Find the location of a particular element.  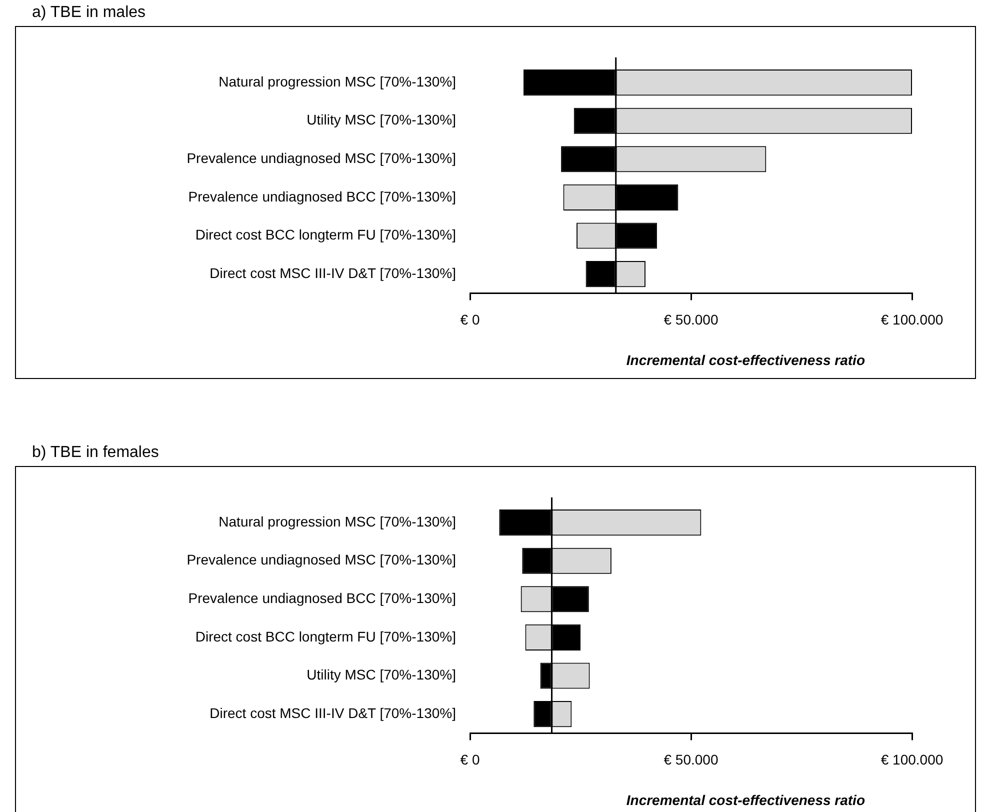

text: a) TBE in males is located at coordinates (89, 13).